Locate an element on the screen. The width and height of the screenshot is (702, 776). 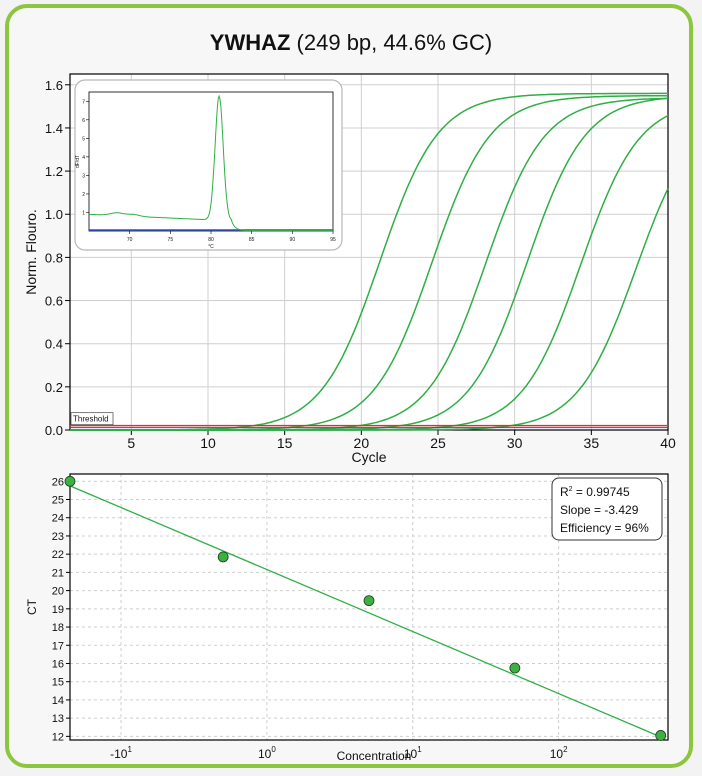
y-tick-label: 13 is located at coordinates (58, 719).